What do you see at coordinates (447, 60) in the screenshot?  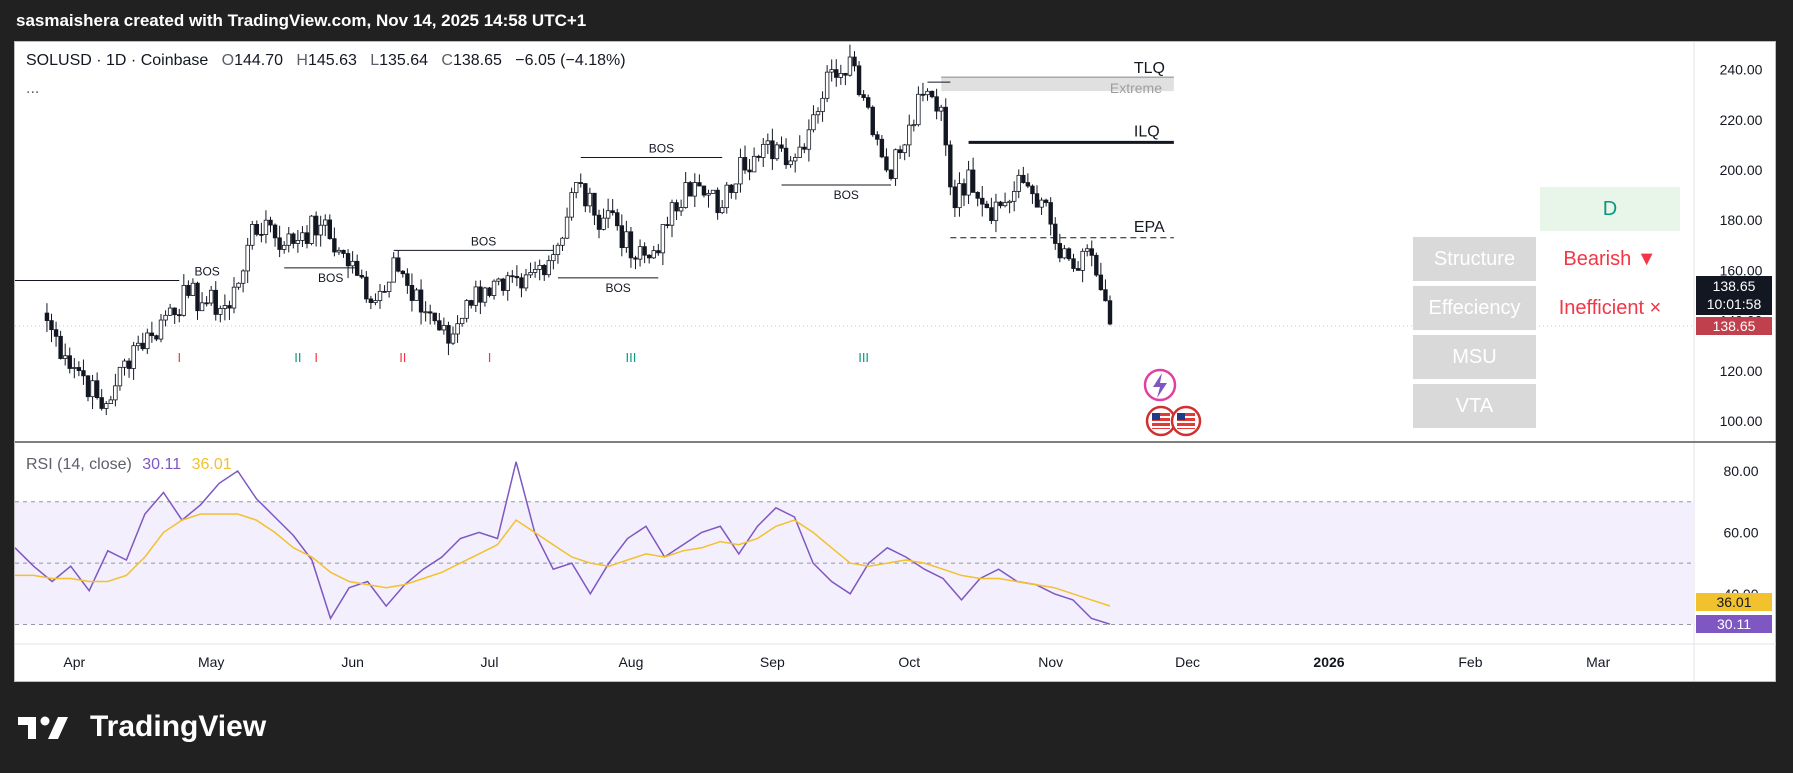 I see `close-label: C` at bounding box center [447, 60].